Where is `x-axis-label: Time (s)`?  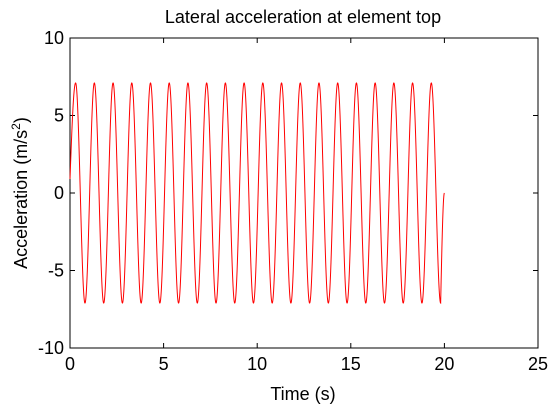 x-axis-label: Time (s) is located at coordinates (302, 394).